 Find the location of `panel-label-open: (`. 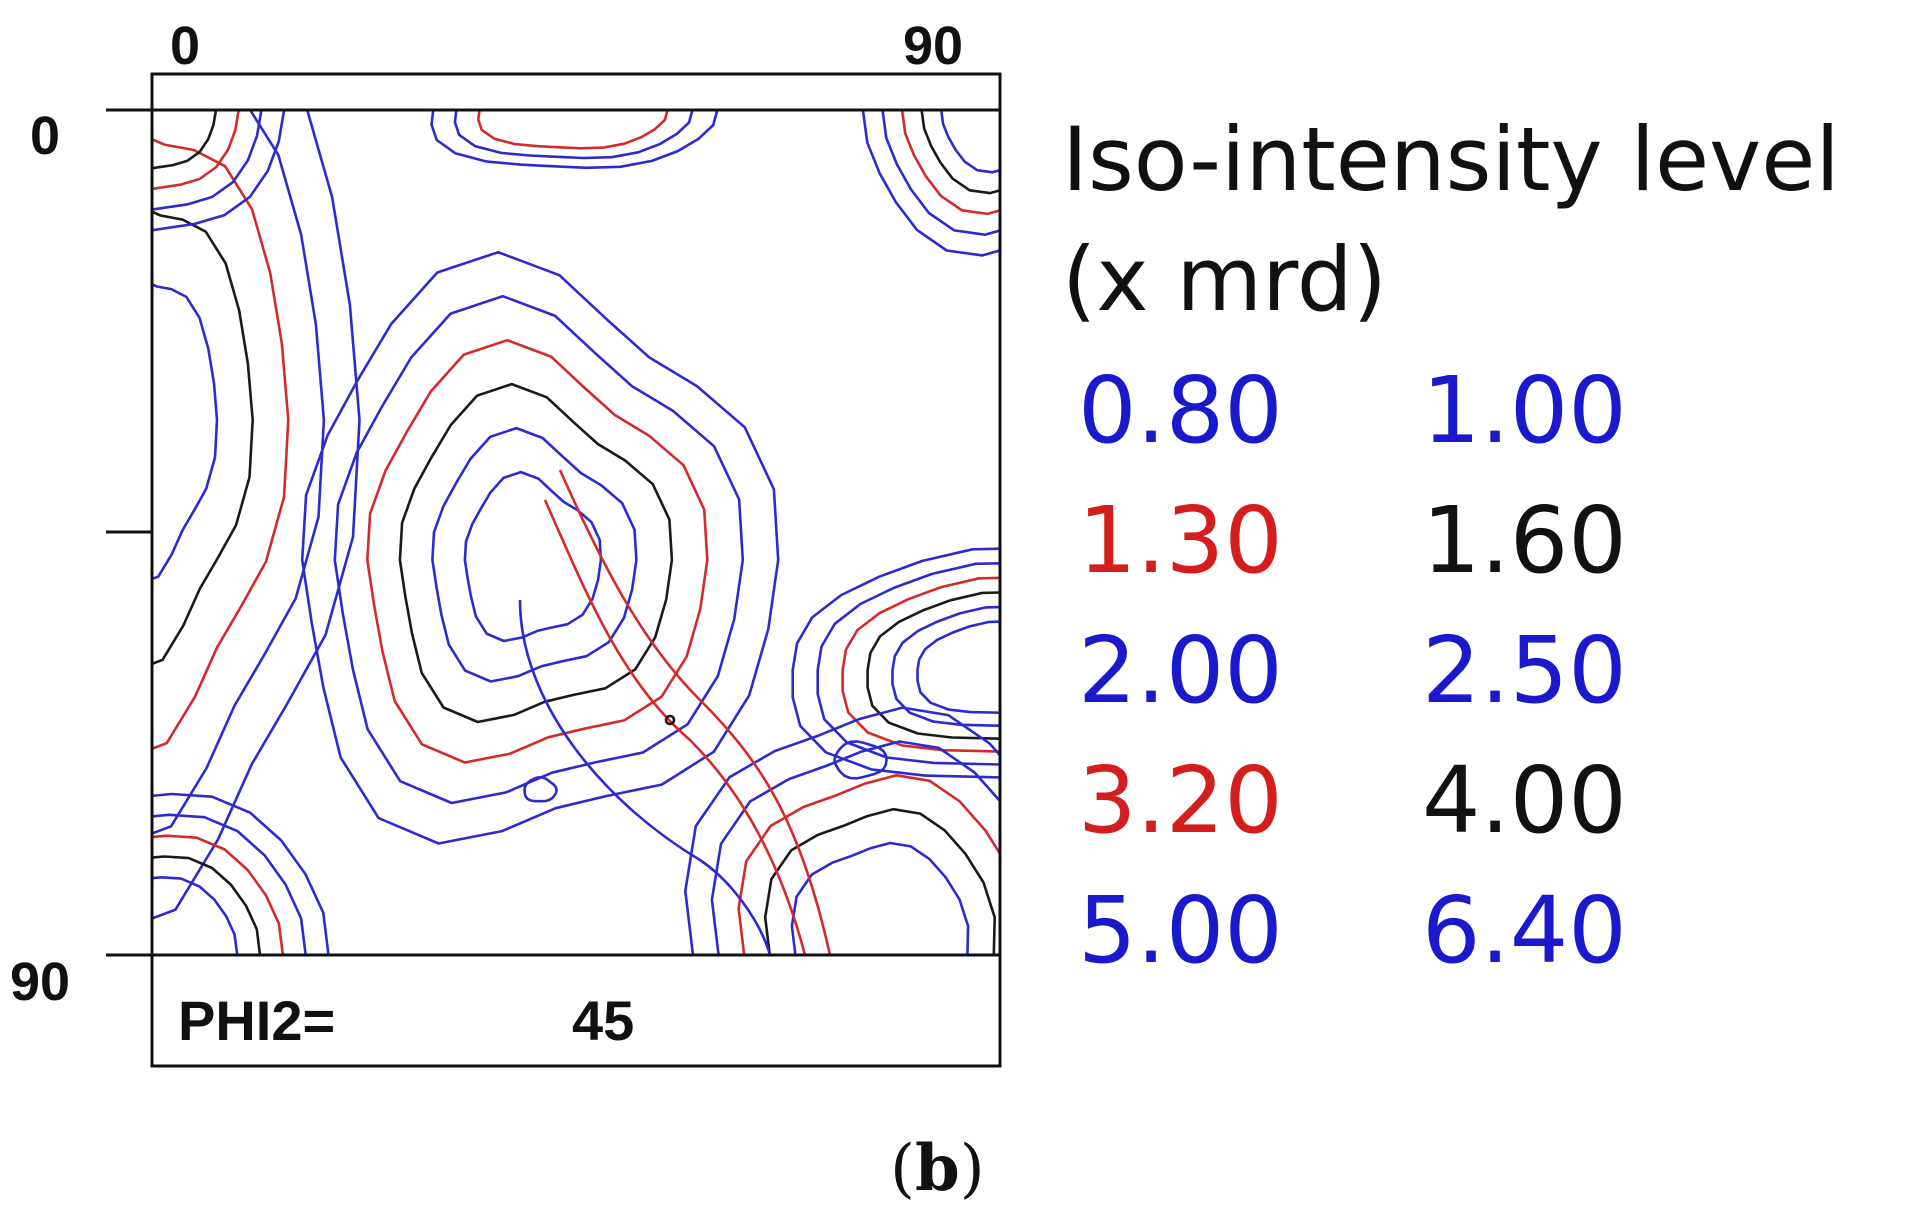

panel-label-open: ( is located at coordinates (902, 1169).